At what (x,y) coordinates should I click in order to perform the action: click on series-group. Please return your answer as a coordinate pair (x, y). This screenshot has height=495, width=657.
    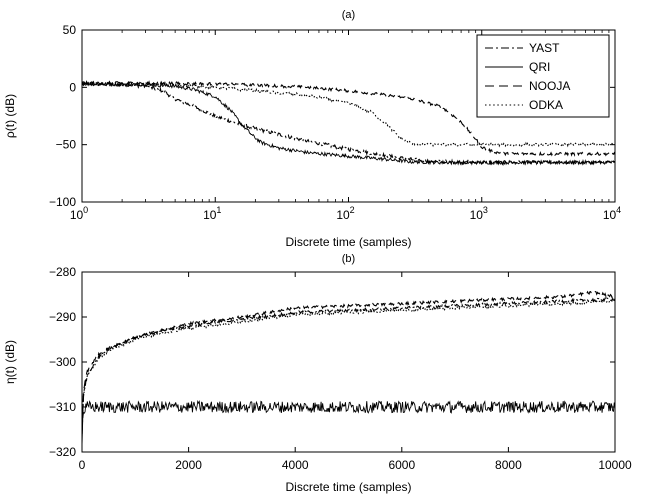
    Looking at the image, I should click on (348, 123).